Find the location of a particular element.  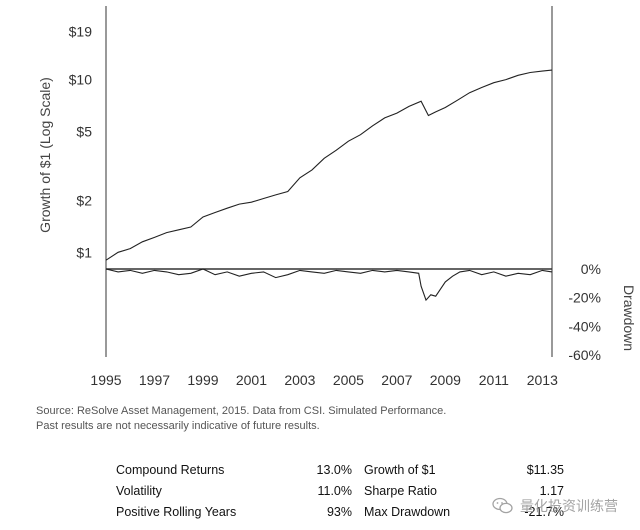

stat-label: Compound Returns is located at coordinates (170, 469).